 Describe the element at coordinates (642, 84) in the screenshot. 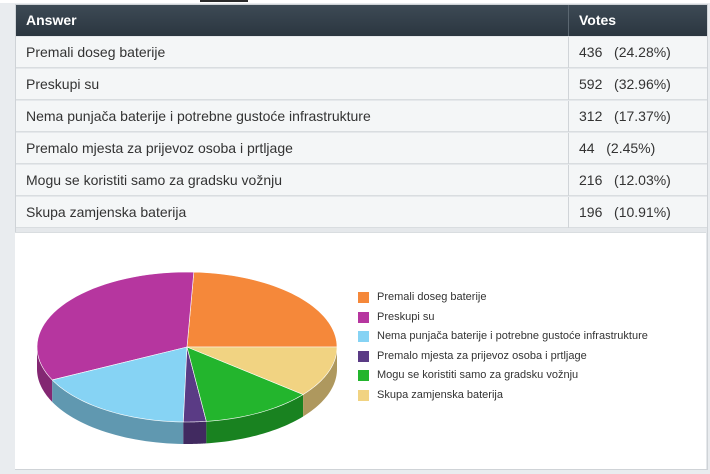

I see `vote-percent: (32.96%)` at that location.